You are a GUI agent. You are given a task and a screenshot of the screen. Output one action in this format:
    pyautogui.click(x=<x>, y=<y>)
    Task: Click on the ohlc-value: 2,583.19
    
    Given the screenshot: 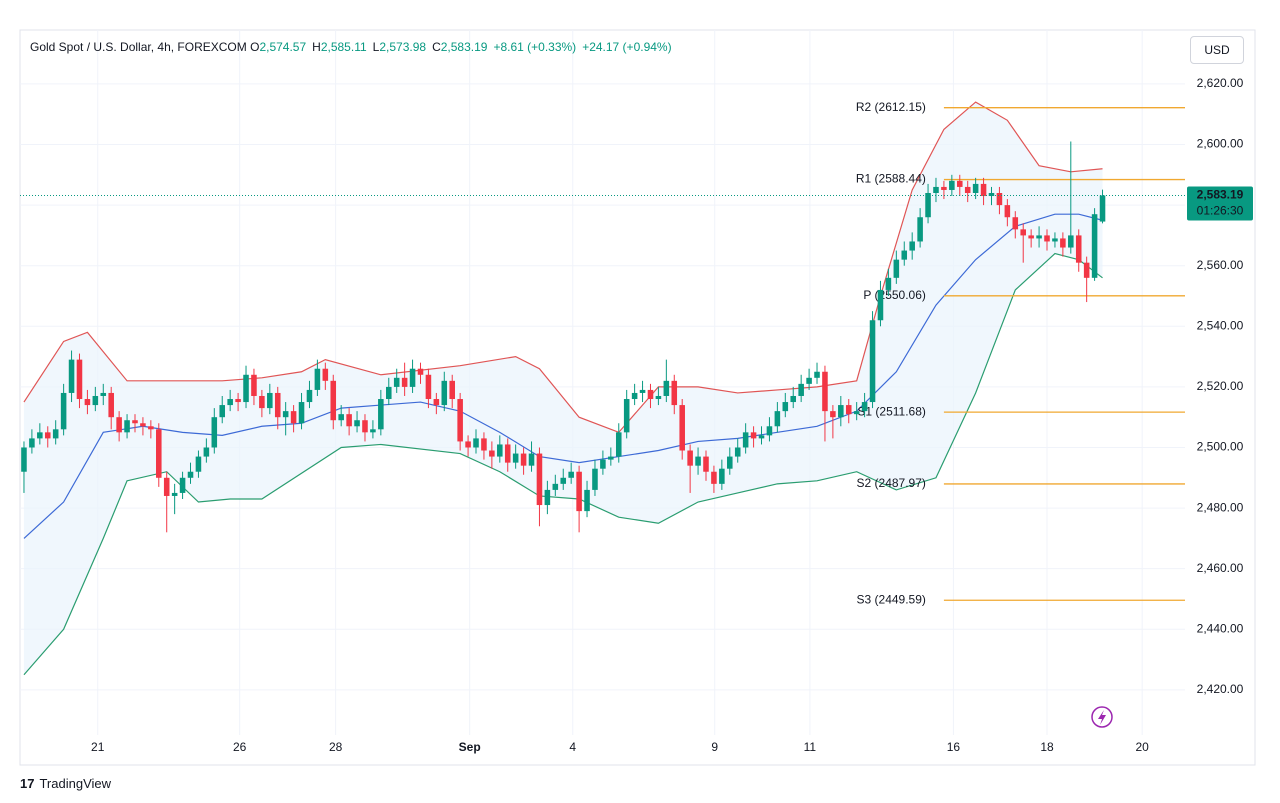 What is the action you would take?
    pyautogui.click(x=464, y=47)
    